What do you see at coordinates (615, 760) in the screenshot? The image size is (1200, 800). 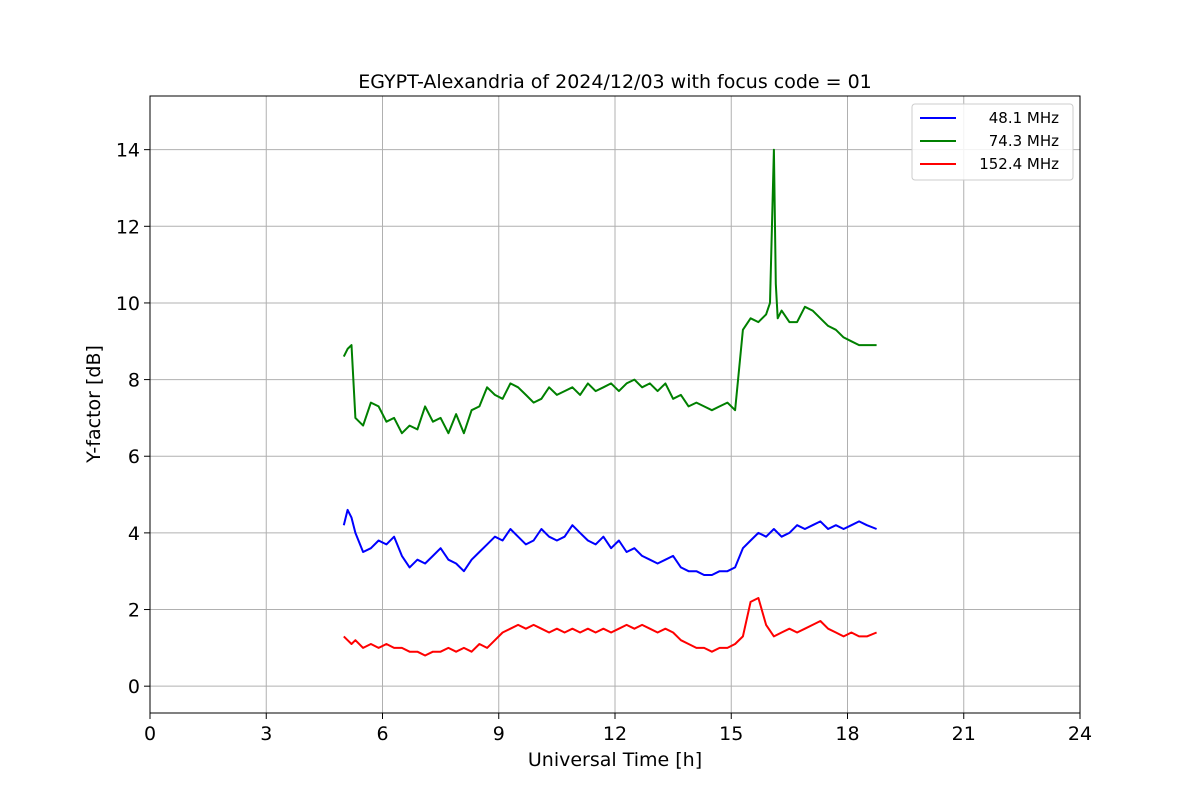 I see `x-axis-label: Universal Time [h]` at bounding box center [615, 760].